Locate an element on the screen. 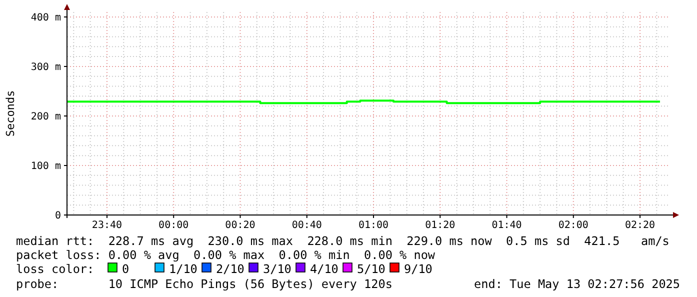 The width and height of the screenshot is (697, 297). text: 0 is located at coordinates (126, 269).